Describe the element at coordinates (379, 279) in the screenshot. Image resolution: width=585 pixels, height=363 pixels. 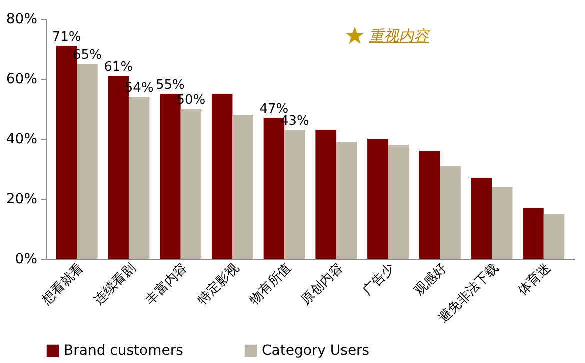
I see `x-tick-label: 广告少` at that location.